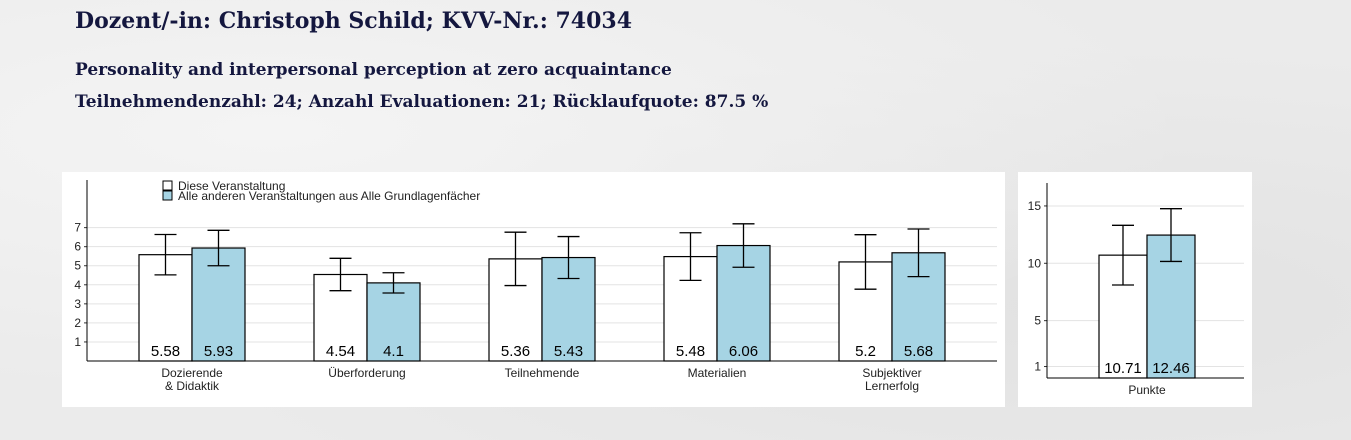  Describe the element at coordinates (218, 351) in the screenshot. I see `value-label: 5.93` at that location.